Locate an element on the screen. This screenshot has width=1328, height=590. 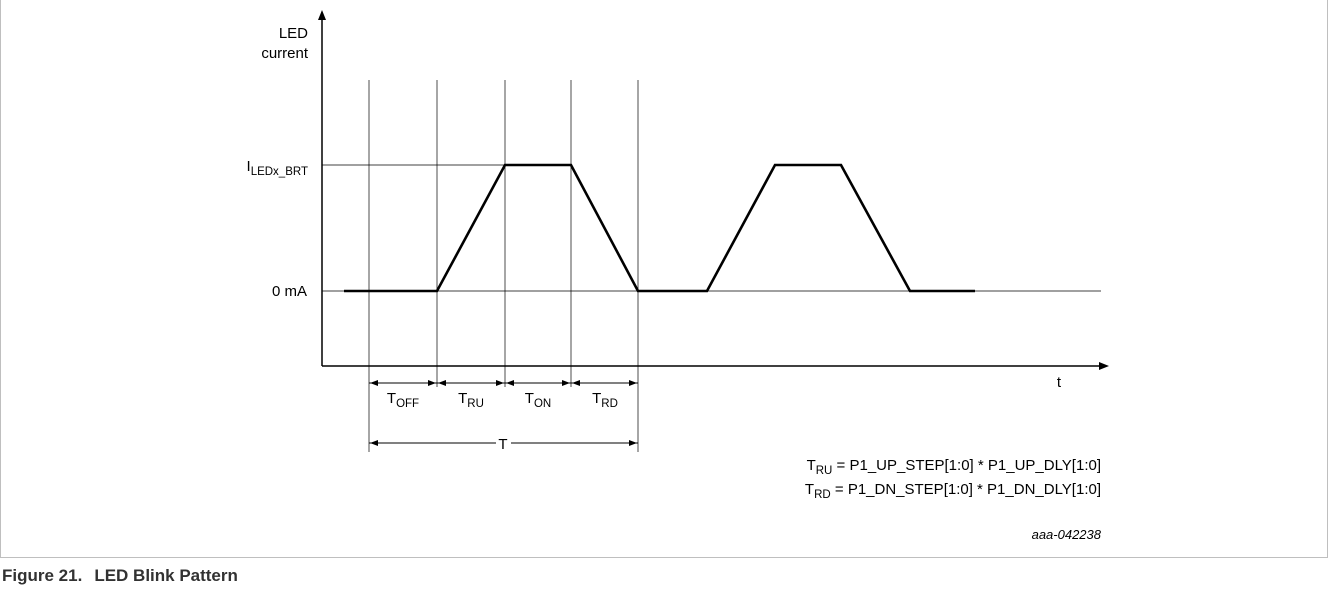
figure-caption: Figure 21. LED Blink Pattern is located at coordinates (120, 576).